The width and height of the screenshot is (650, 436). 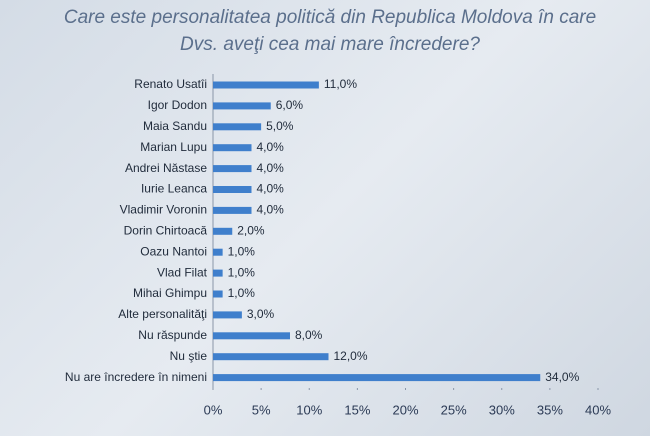 I want to click on y-tick-label: Marian Lupu, so click(x=173, y=147).